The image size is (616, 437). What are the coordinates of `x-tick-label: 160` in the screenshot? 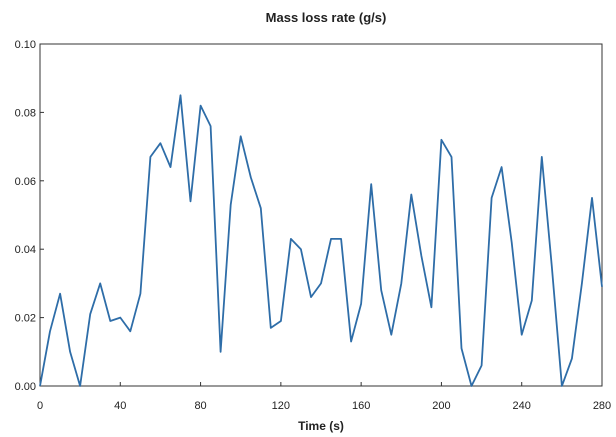 It's located at (361, 406).